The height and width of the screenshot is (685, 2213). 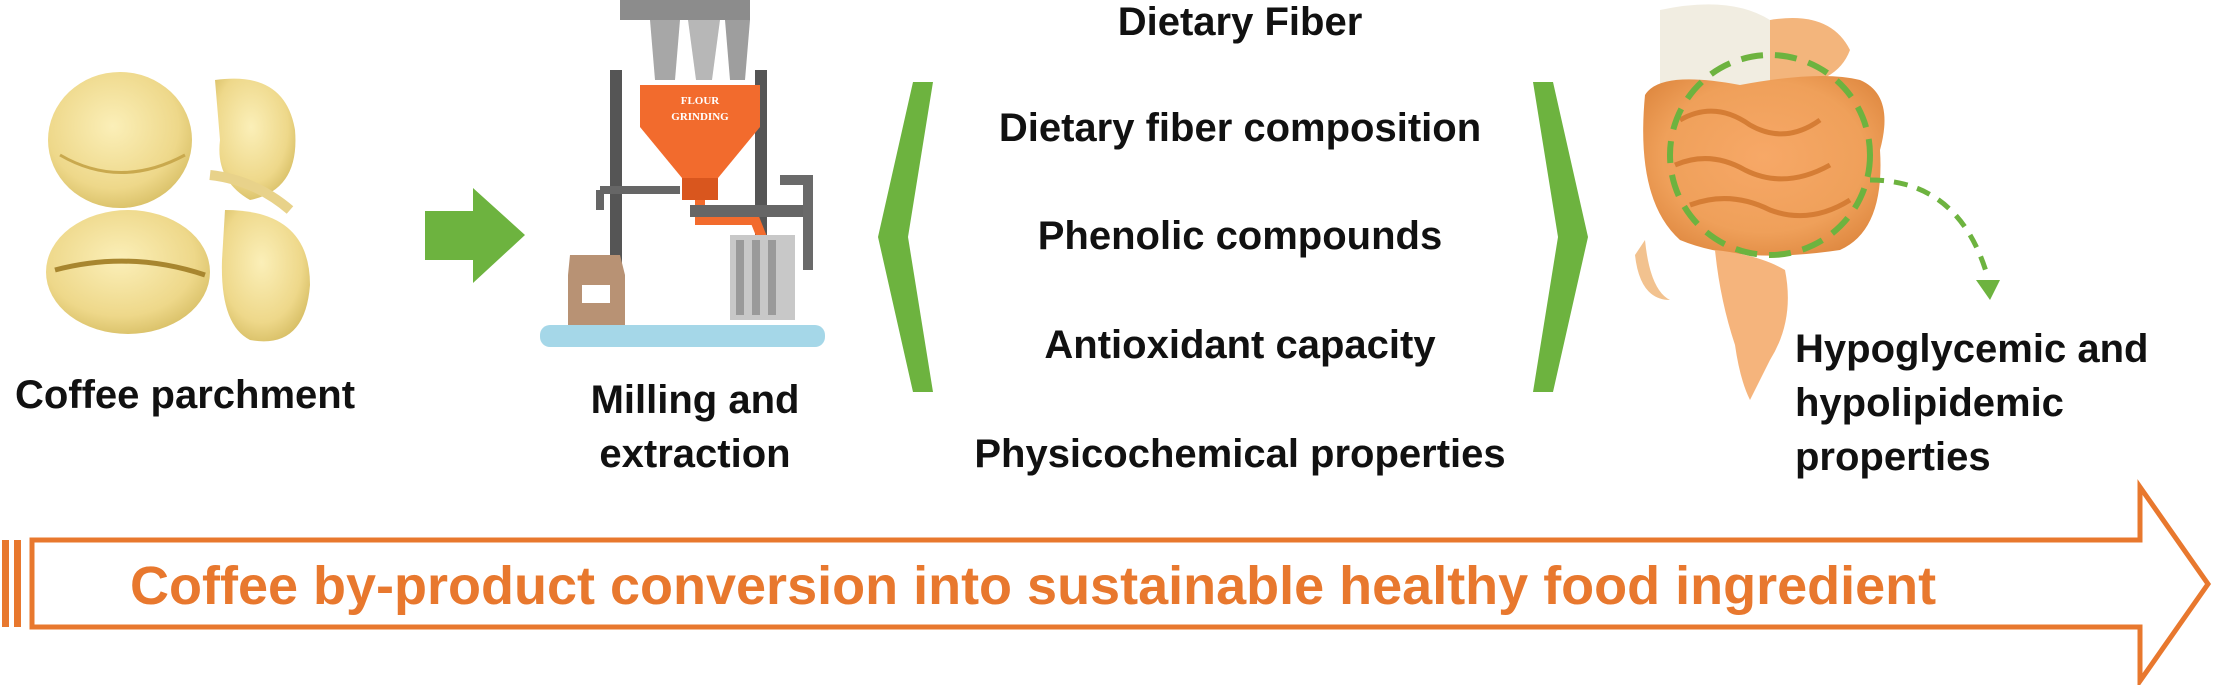 I want to click on property-phenolic-compounds: Phenolic compounds, so click(x=1240, y=236).